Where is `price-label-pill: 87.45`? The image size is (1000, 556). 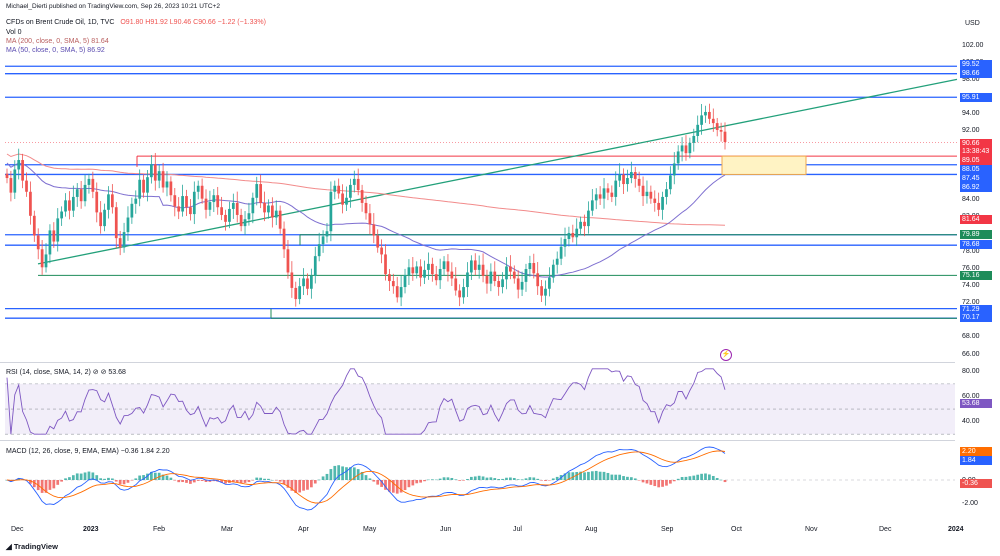
price-label-pill: 87.45 is located at coordinates (976, 178).